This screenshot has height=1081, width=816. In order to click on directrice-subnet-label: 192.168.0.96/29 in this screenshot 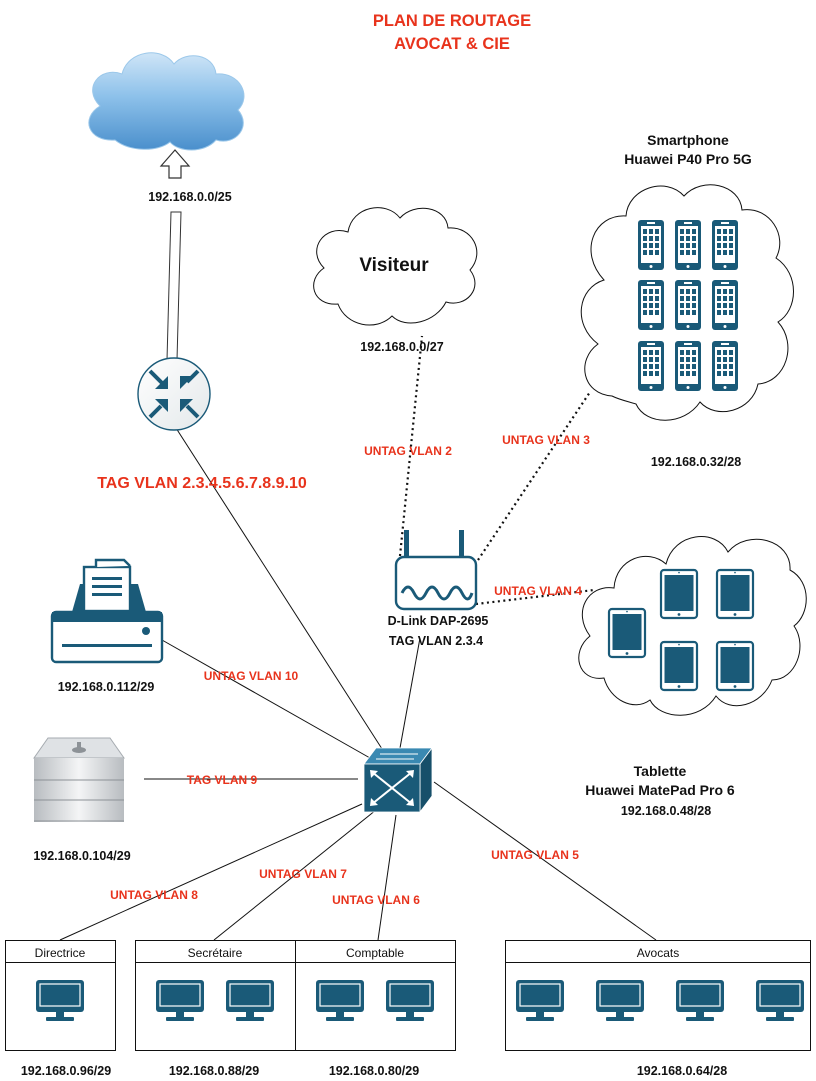, I will do `click(66, 1071)`.